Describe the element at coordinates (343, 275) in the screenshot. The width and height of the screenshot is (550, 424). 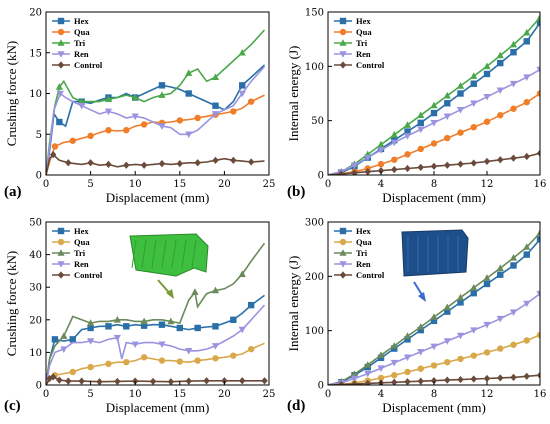
I see `legend-marker-control` at that location.